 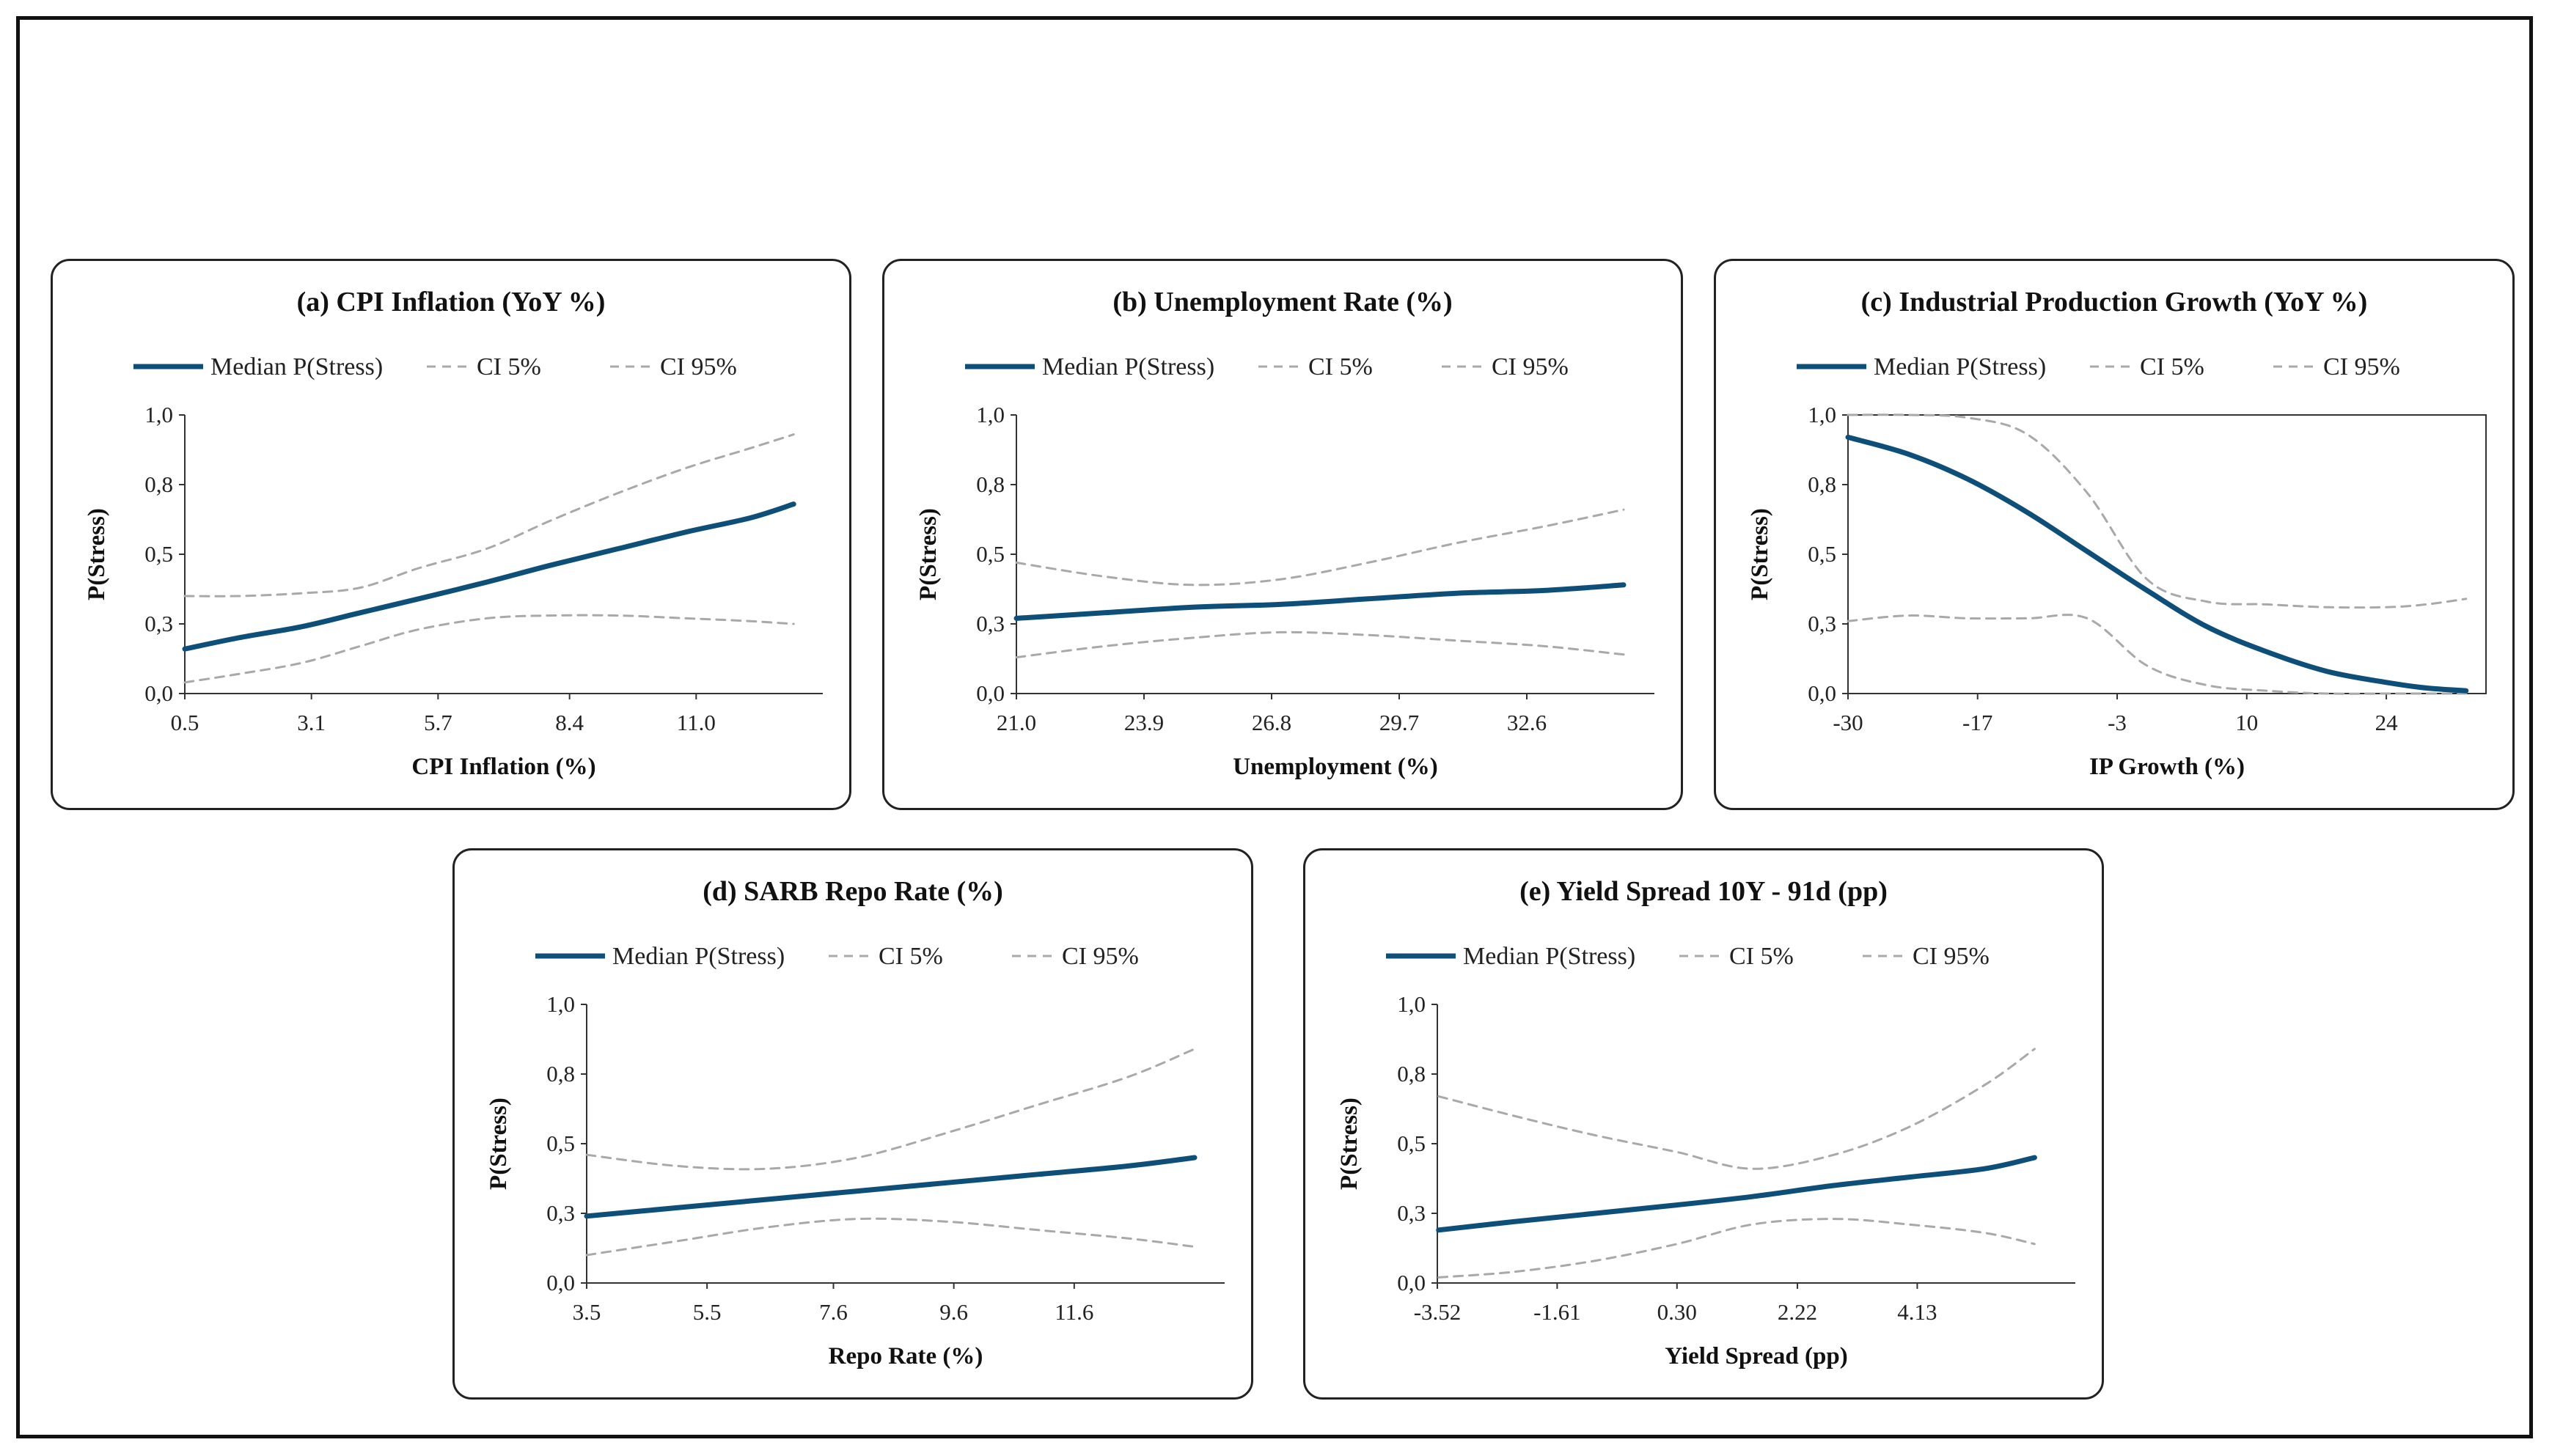 I want to click on x-tick-label: 9.6, so click(x=953, y=1312).